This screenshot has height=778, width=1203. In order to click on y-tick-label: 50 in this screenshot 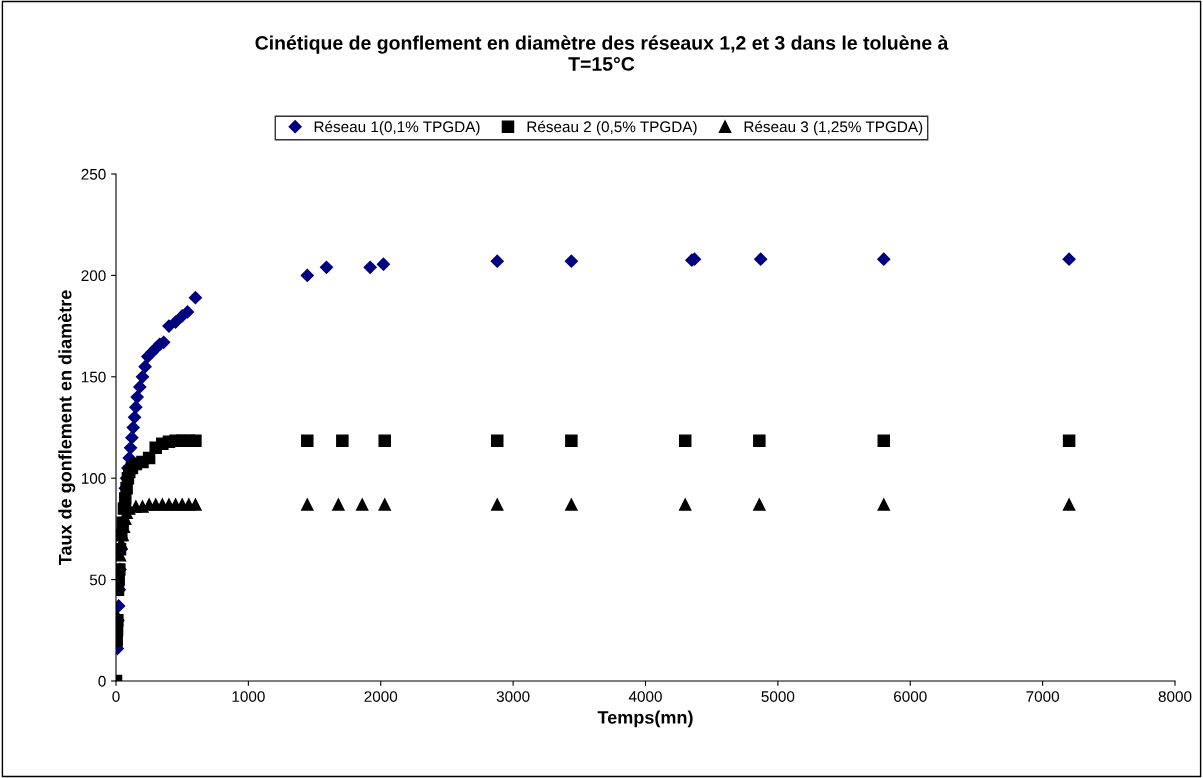, I will do `click(97, 580)`.